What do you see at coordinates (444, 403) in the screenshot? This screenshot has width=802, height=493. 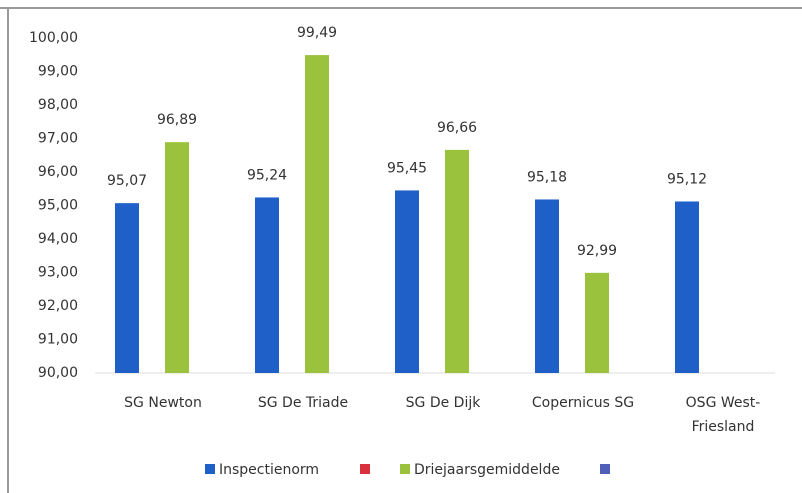 I see `x-tick-label: SG De Dijk` at bounding box center [444, 403].